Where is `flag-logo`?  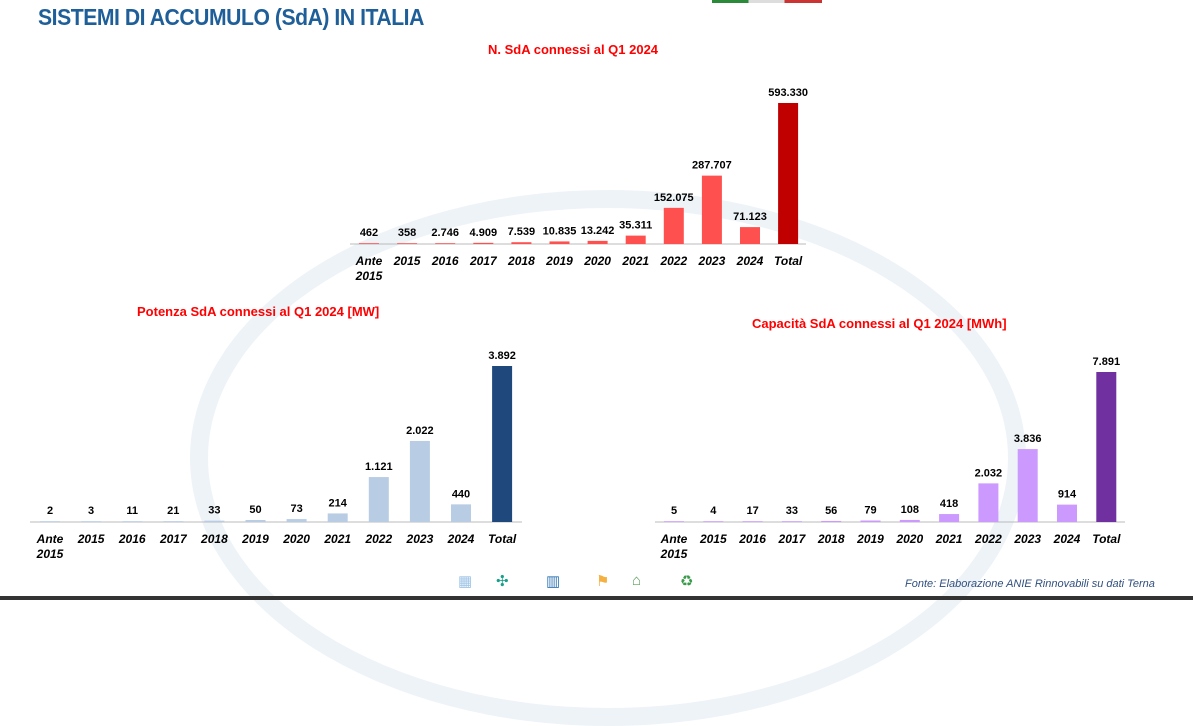
flag-logo is located at coordinates (767, 1).